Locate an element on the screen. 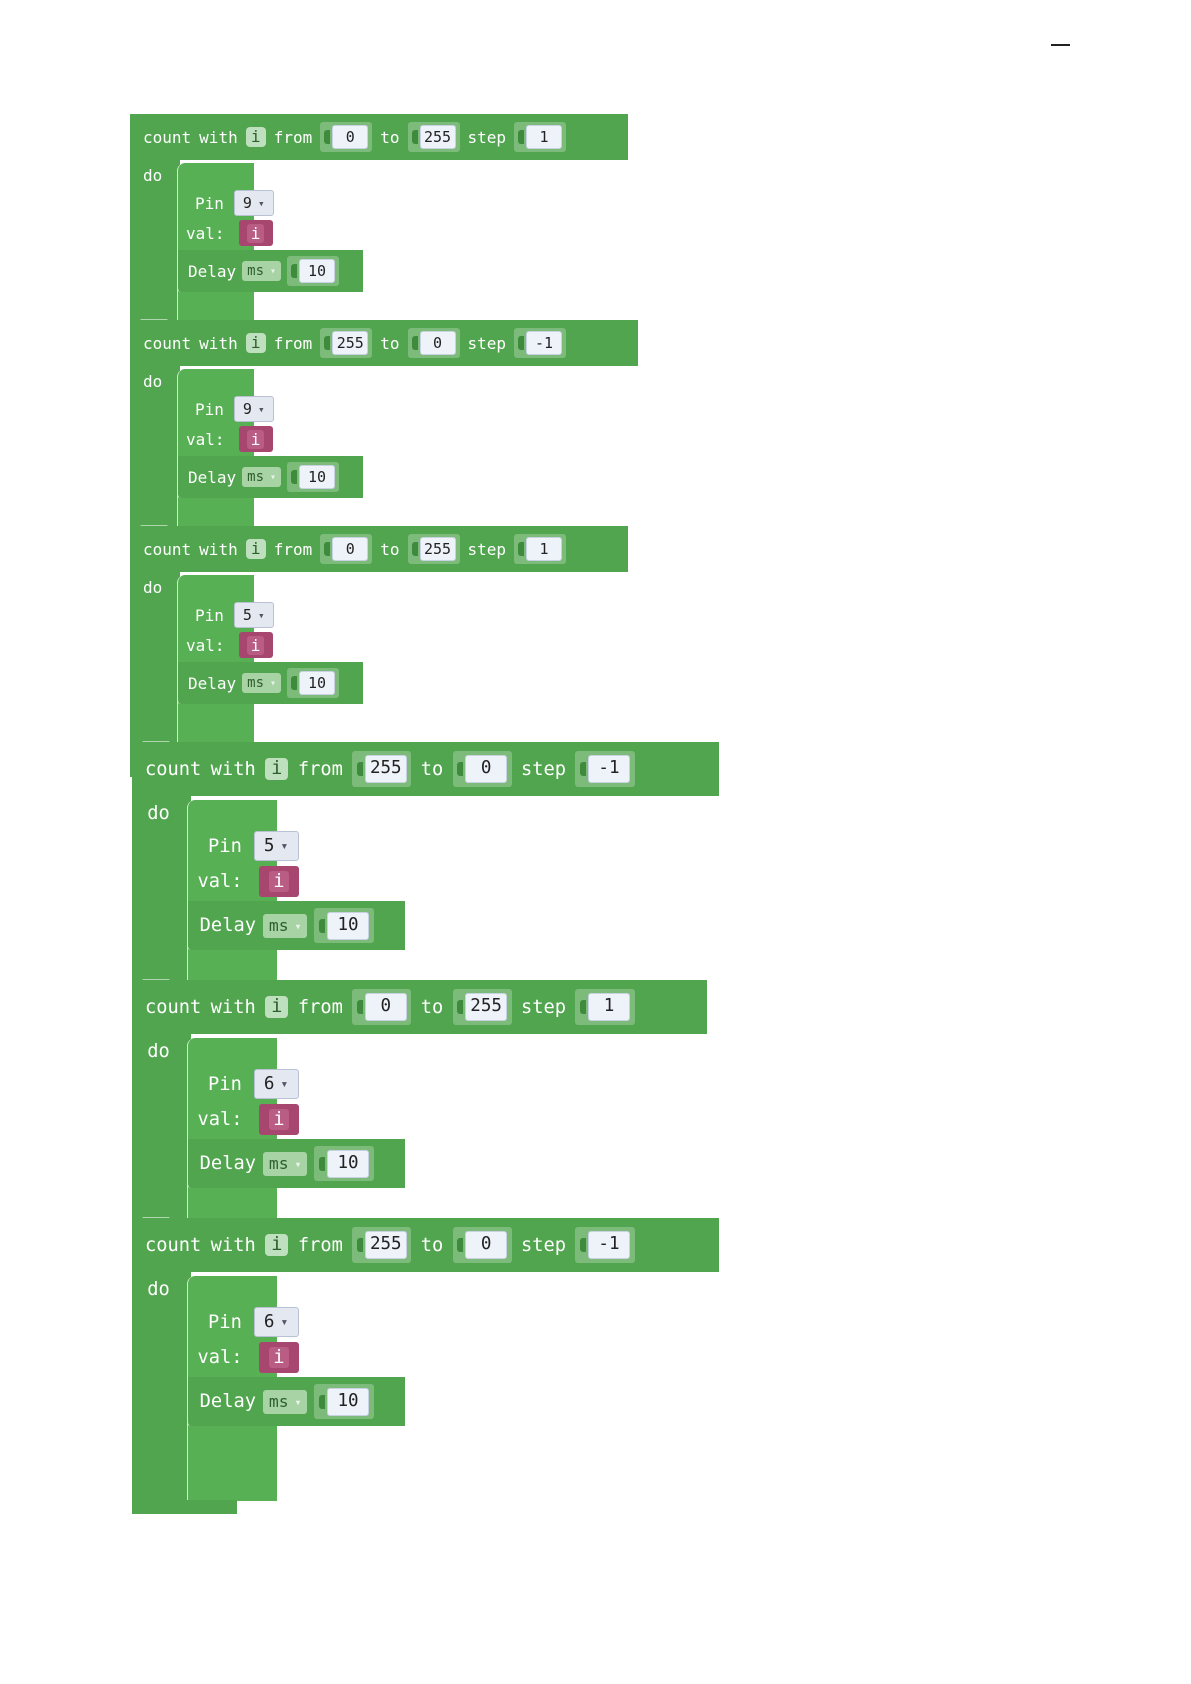 The height and width of the screenshot is (1684, 1191). step-label: step is located at coordinates (487, 137).